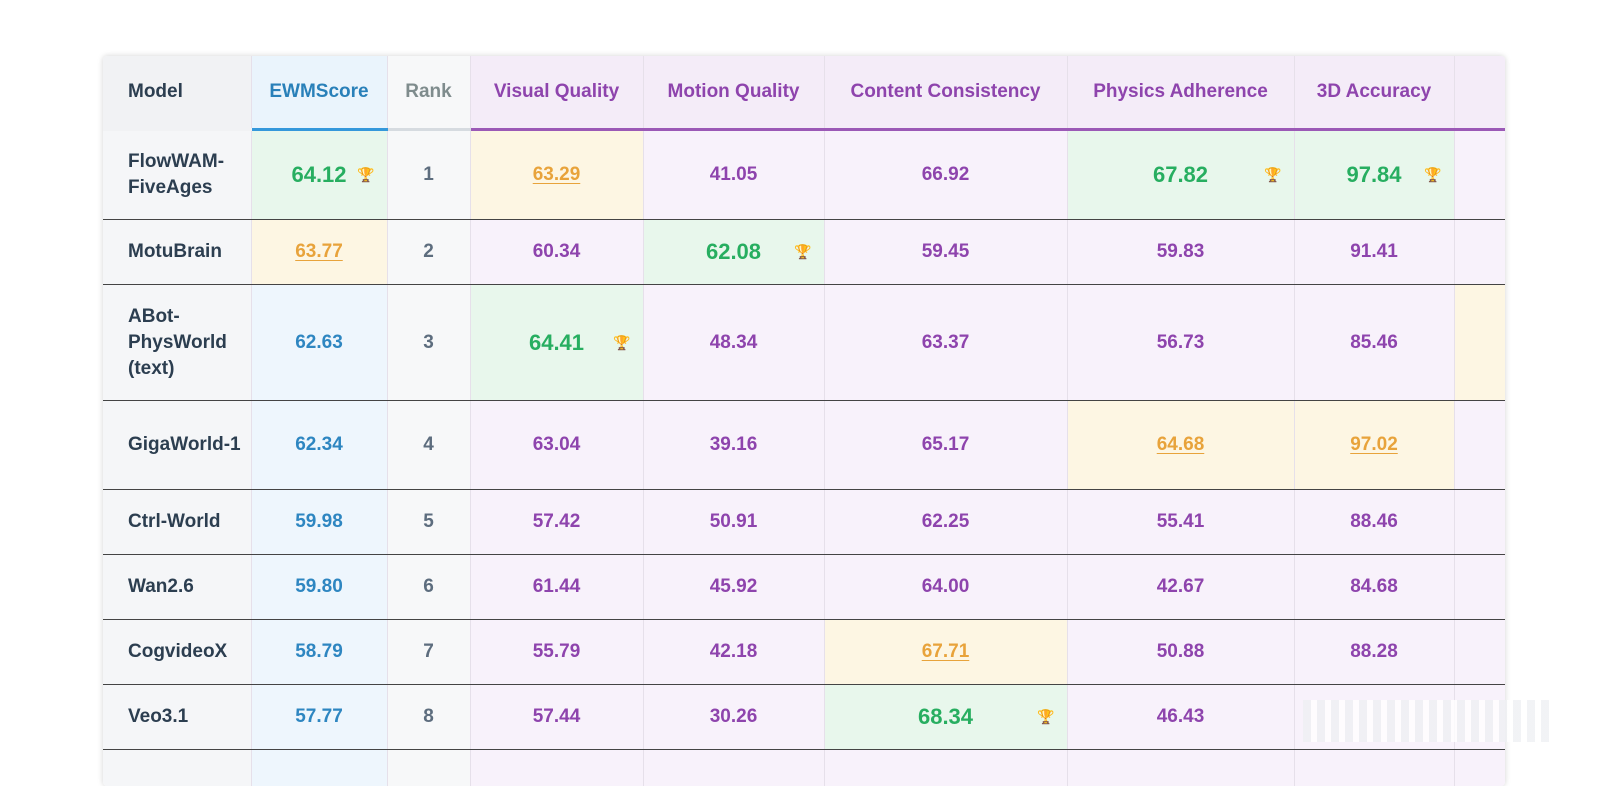 Image resolution: width=1605 pixels, height=786 pixels. What do you see at coordinates (556, 652) in the screenshot?
I see `visual-quality-cell: 55.79` at bounding box center [556, 652].